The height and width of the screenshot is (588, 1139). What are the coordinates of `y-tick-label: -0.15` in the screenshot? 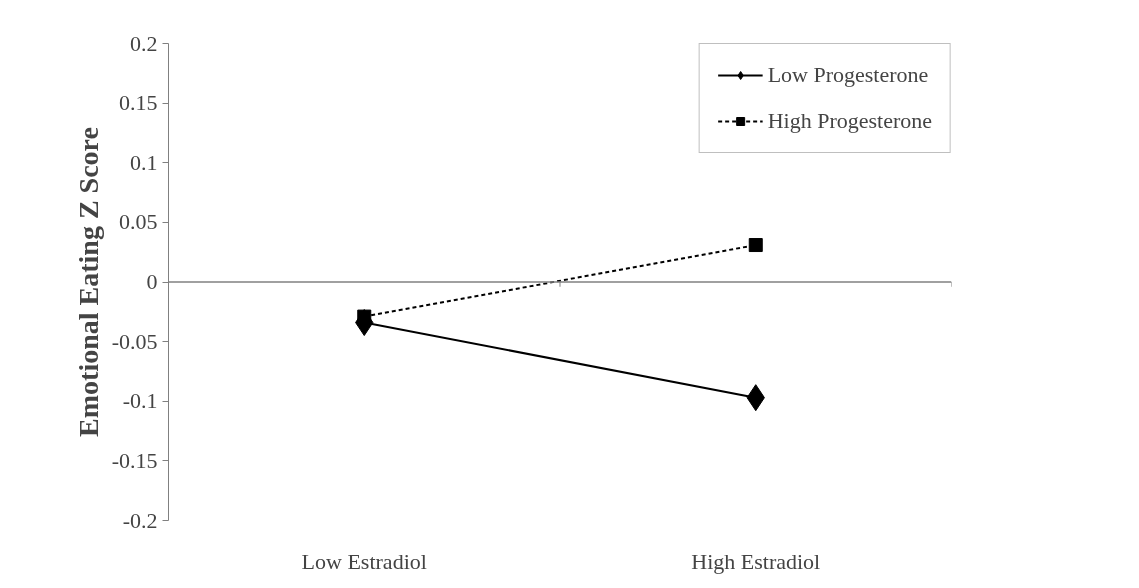 It's located at (134, 460).